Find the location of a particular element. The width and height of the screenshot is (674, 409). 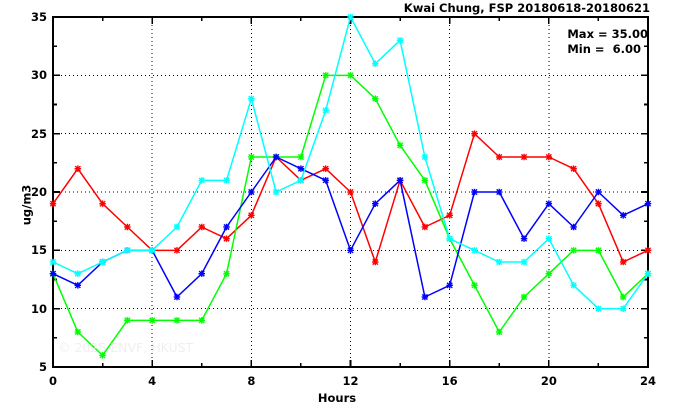

y-tick-label: 35 is located at coordinates (38, 17).